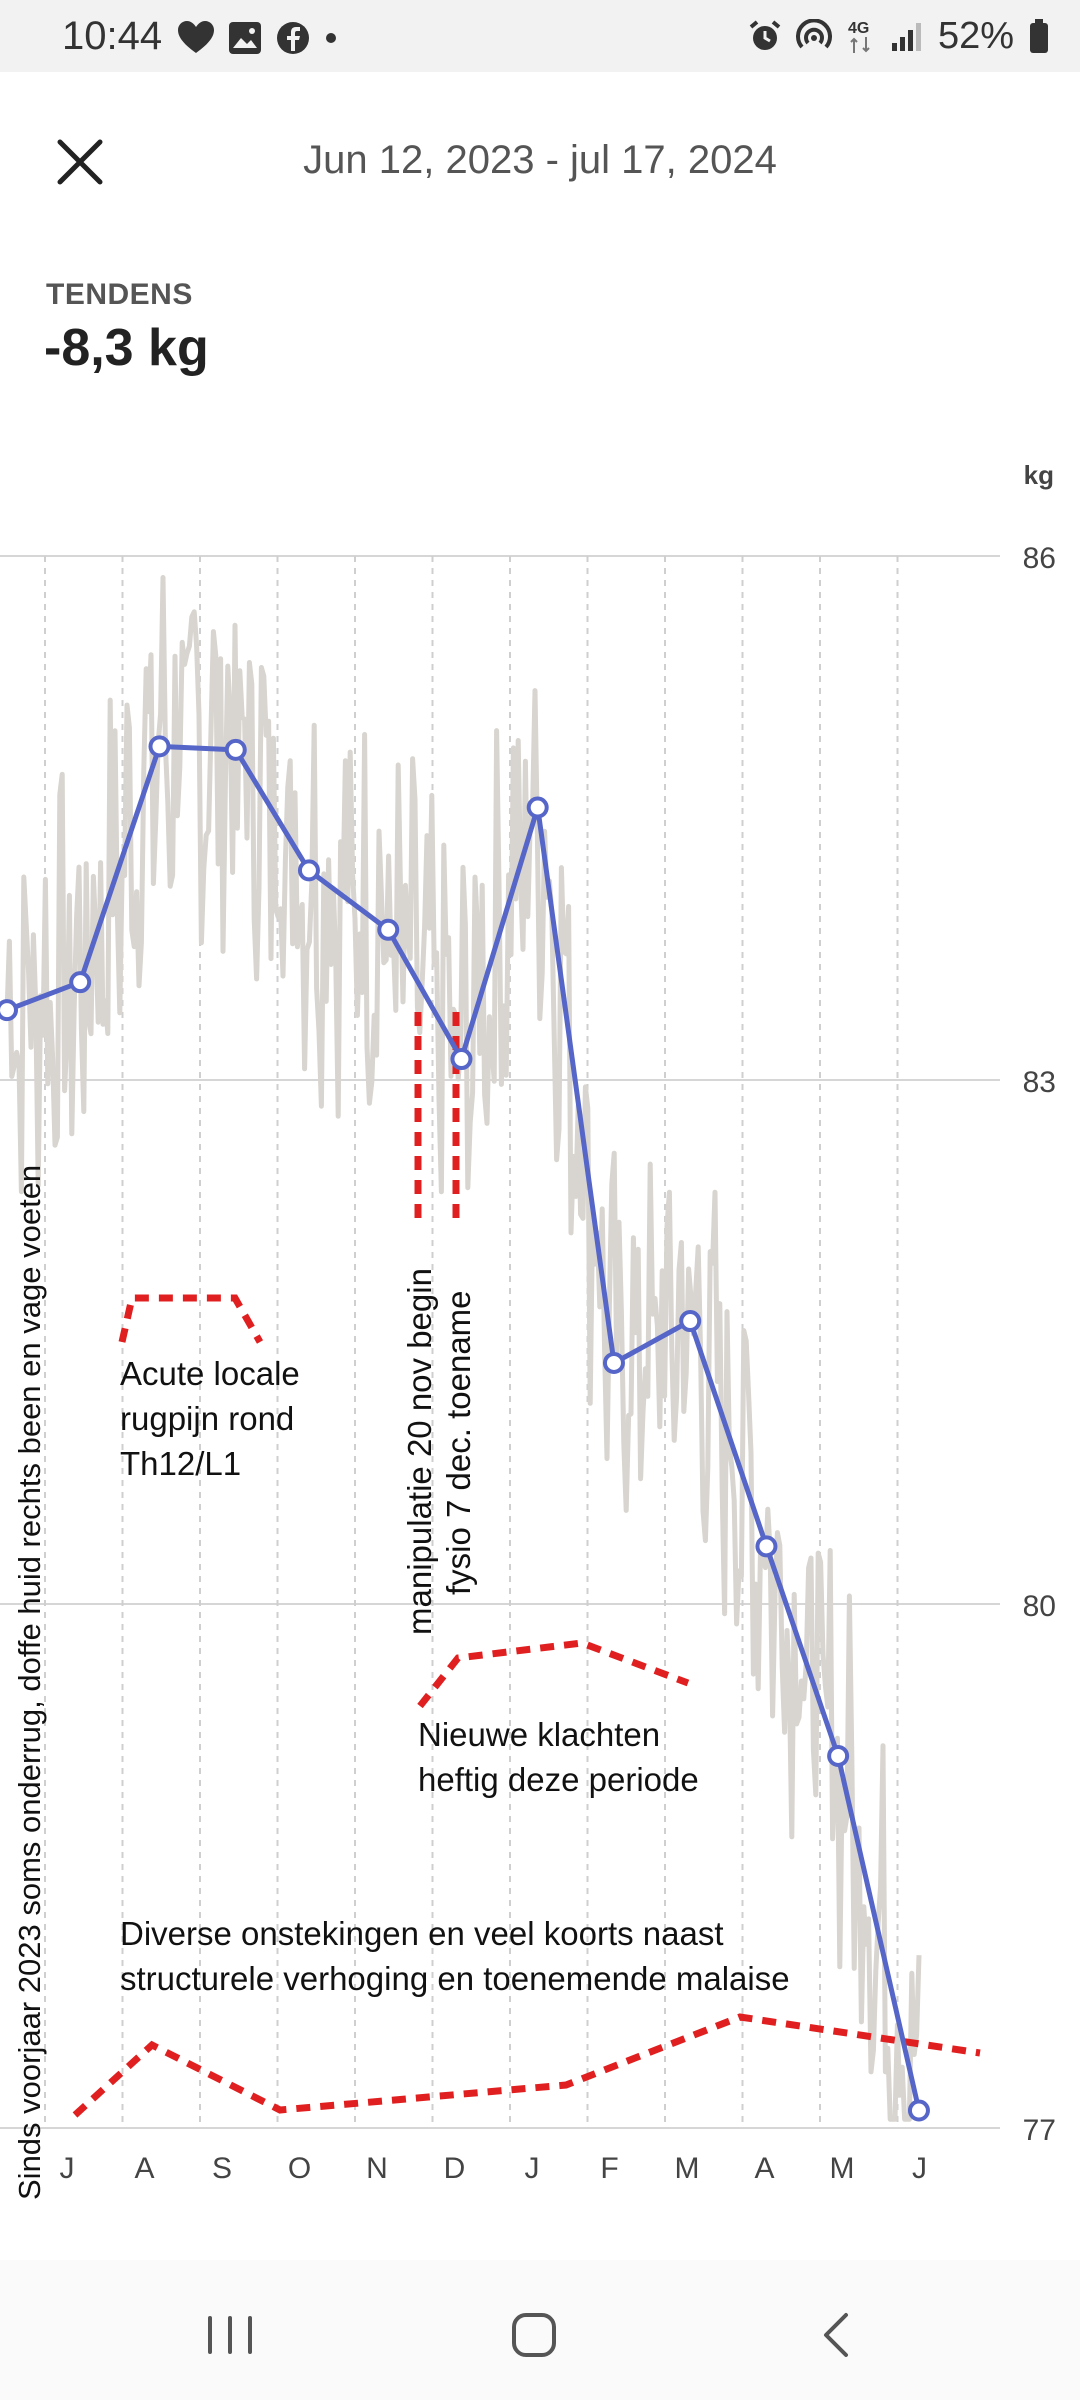  What do you see at coordinates (245, 38) in the screenshot?
I see `image-icon` at bounding box center [245, 38].